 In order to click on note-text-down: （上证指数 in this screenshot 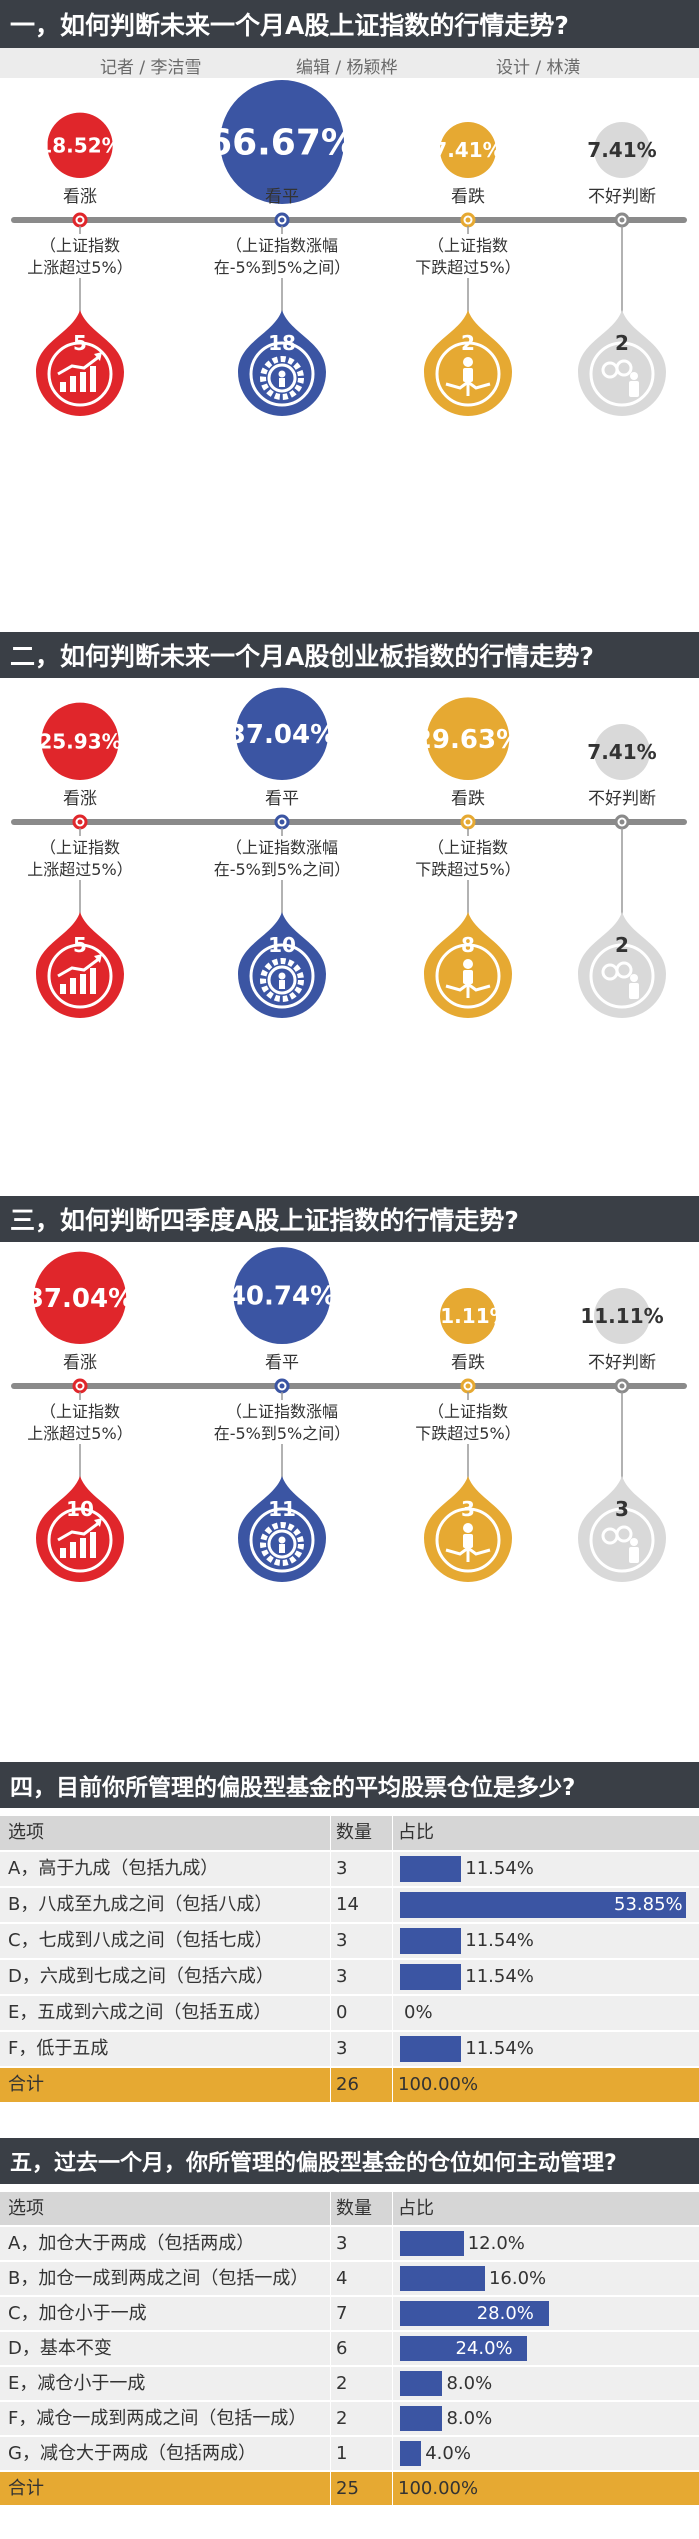, I will do `click(468, 1411)`.